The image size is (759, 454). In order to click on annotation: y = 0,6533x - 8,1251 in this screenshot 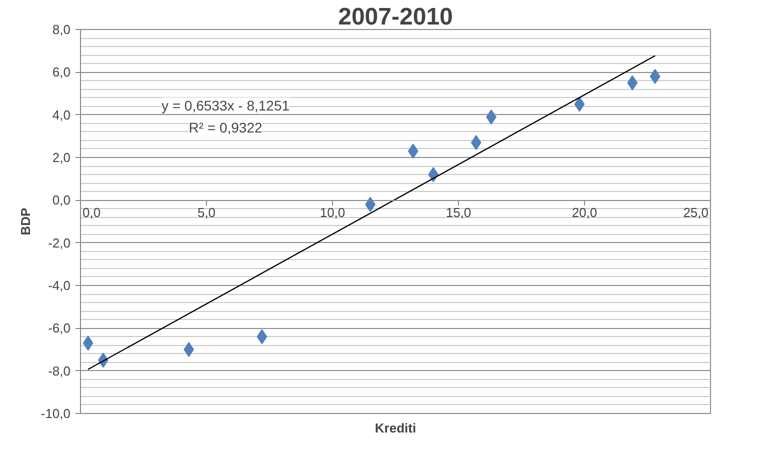, I will do `click(225, 106)`.